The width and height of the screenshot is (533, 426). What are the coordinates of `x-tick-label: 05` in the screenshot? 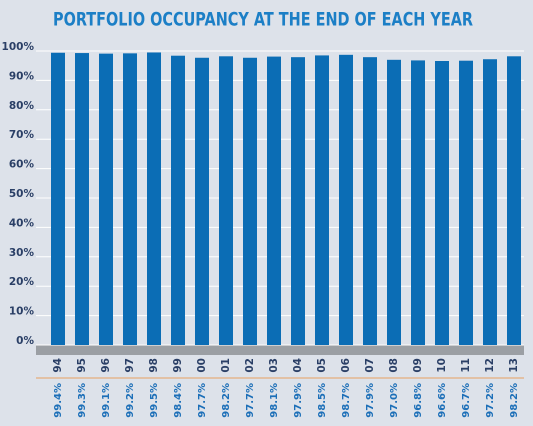 It's located at (322, 365).